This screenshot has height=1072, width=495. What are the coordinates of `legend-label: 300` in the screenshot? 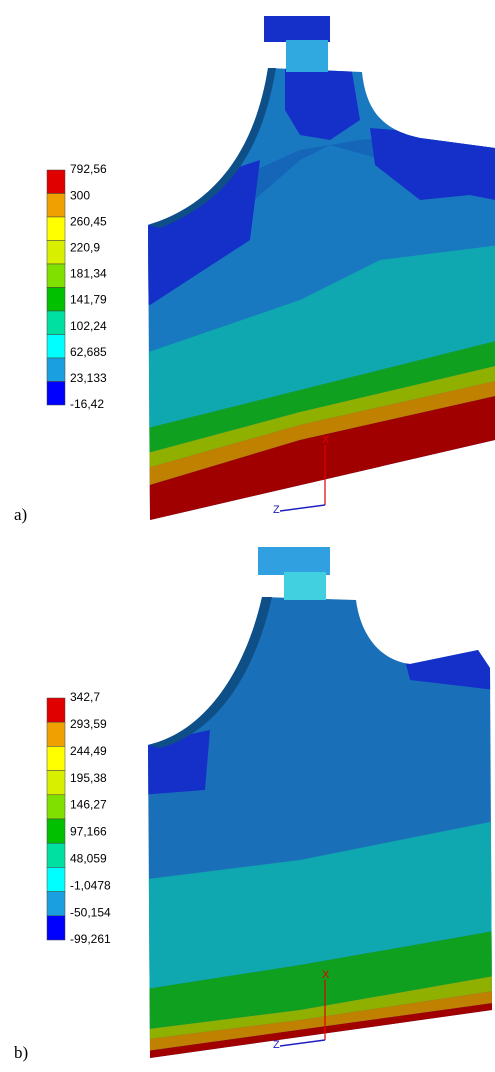 It's located at (80, 195).